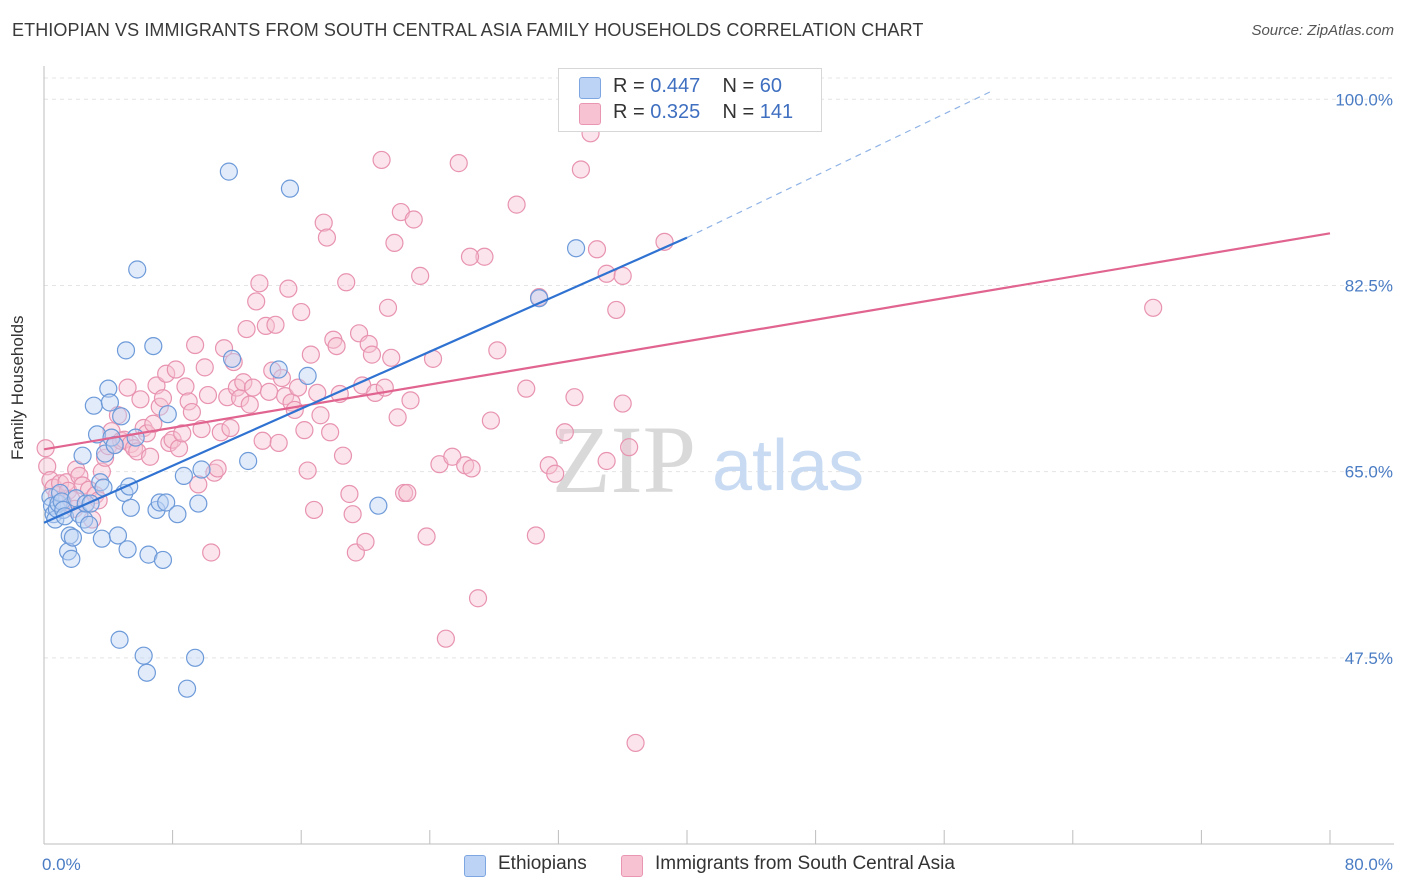  Describe the element at coordinates (805, 863) in the screenshot. I see `legend-label-immigrants: Immigrants from South Central Asia` at that location.